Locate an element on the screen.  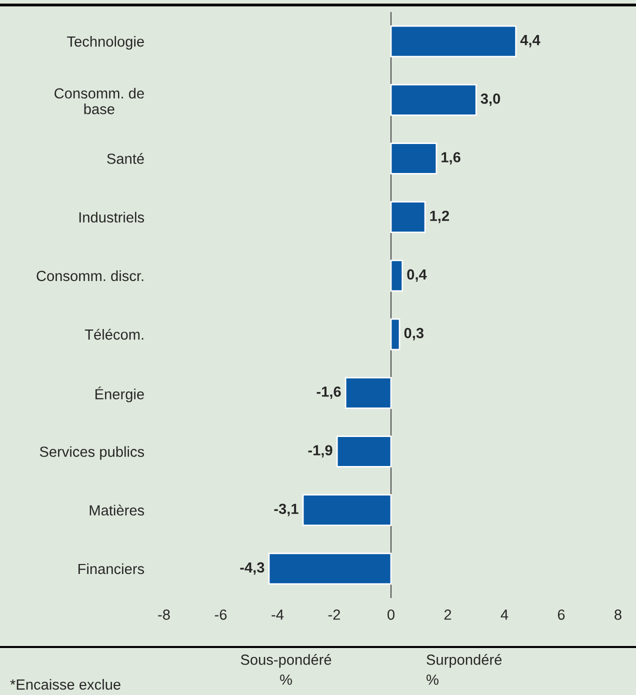
y-tick-label: Financiers is located at coordinates (111, 568).